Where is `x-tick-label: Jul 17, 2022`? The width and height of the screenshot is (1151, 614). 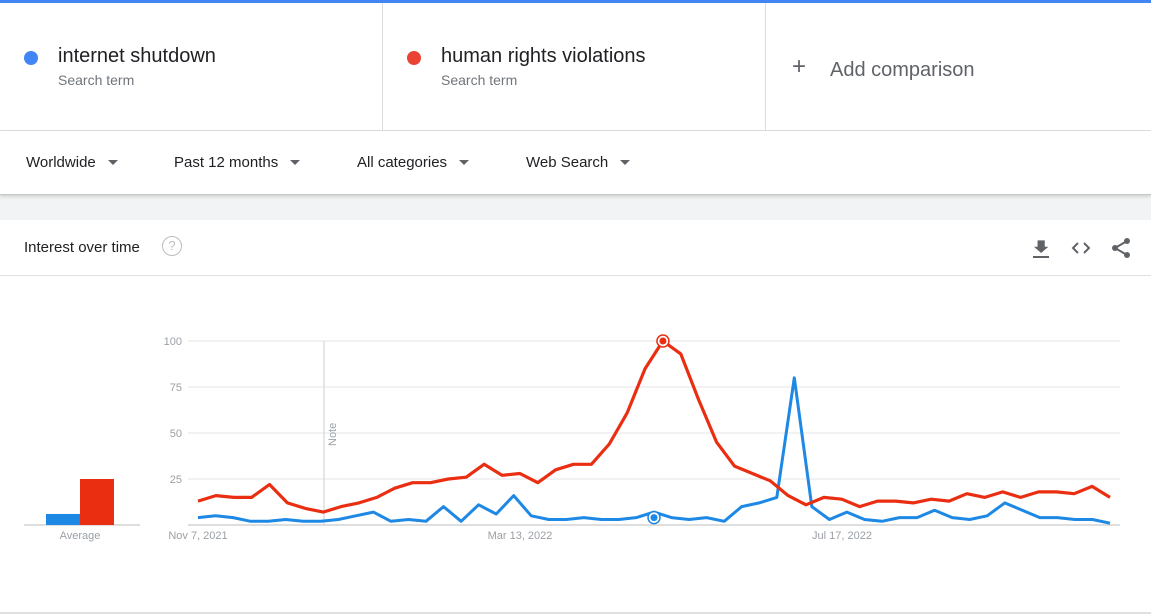 x-tick-label: Jul 17, 2022 is located at coordinates (842, 536).